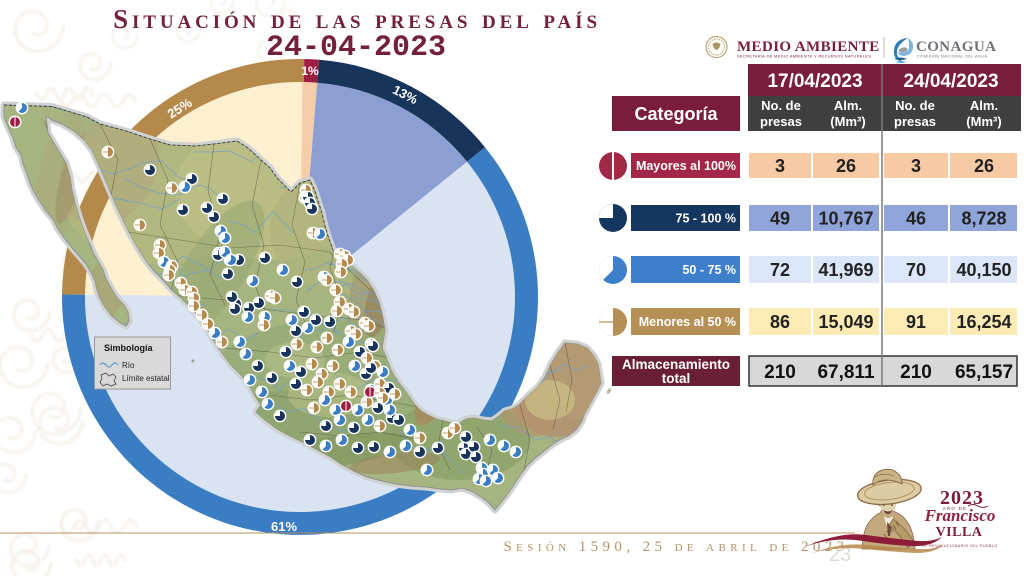  What do you see at coordinates (845, 219) in the screenshot?
I see `svg-text: 10,767` at bounding box center [845, 219].